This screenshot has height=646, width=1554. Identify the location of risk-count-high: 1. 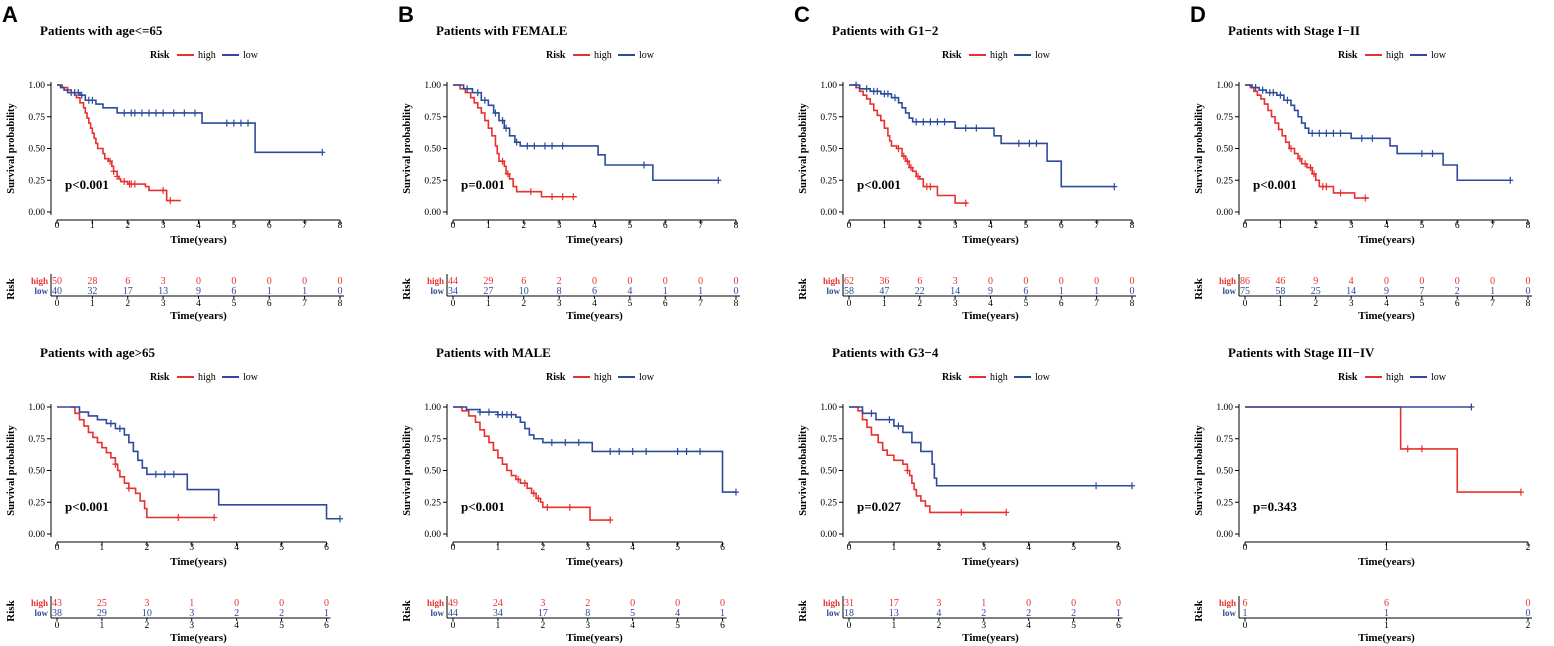
(191, 603).